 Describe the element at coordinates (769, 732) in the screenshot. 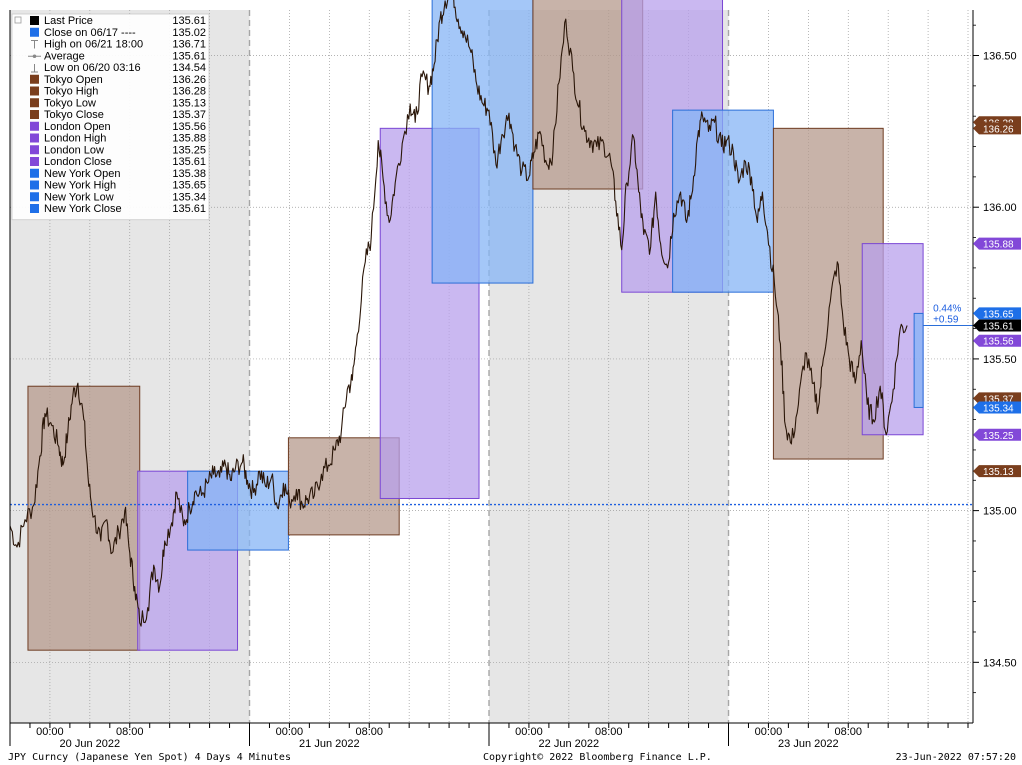

I see `x-tick-label-6: 00:00` at that location.